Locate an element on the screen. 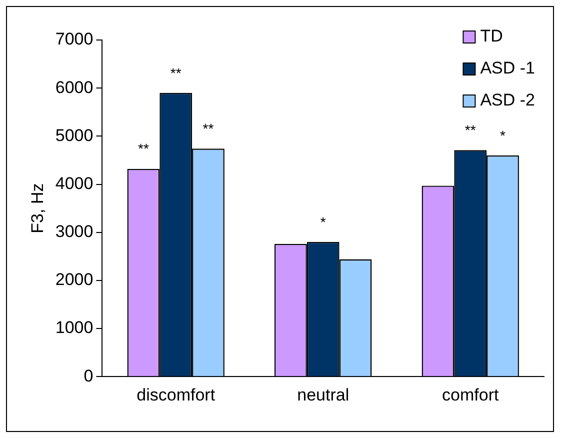 The image size is (564, 439). y-tick-label: 3000 is located at coordinates (74, 232).